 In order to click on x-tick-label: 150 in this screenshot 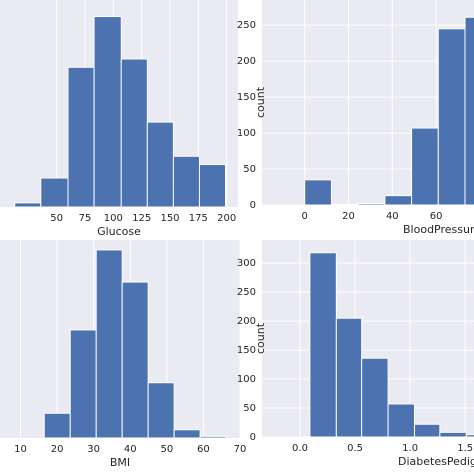, I will do `click(169, 218)`.